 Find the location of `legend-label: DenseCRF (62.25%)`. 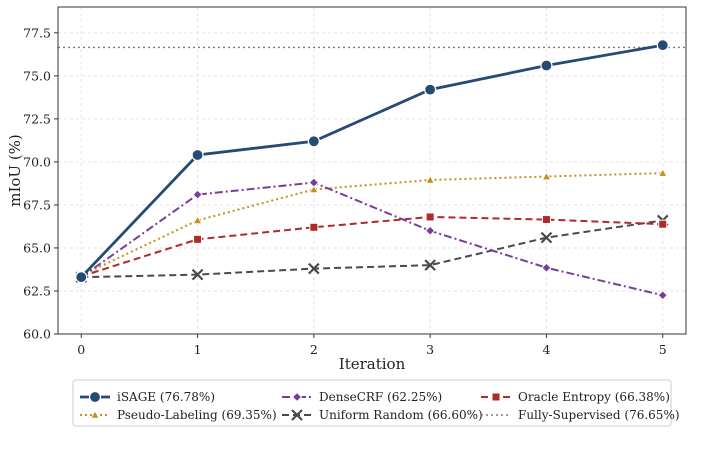

legend-label: DenseCRF (62.25%) is located at coordinates (380, 397).